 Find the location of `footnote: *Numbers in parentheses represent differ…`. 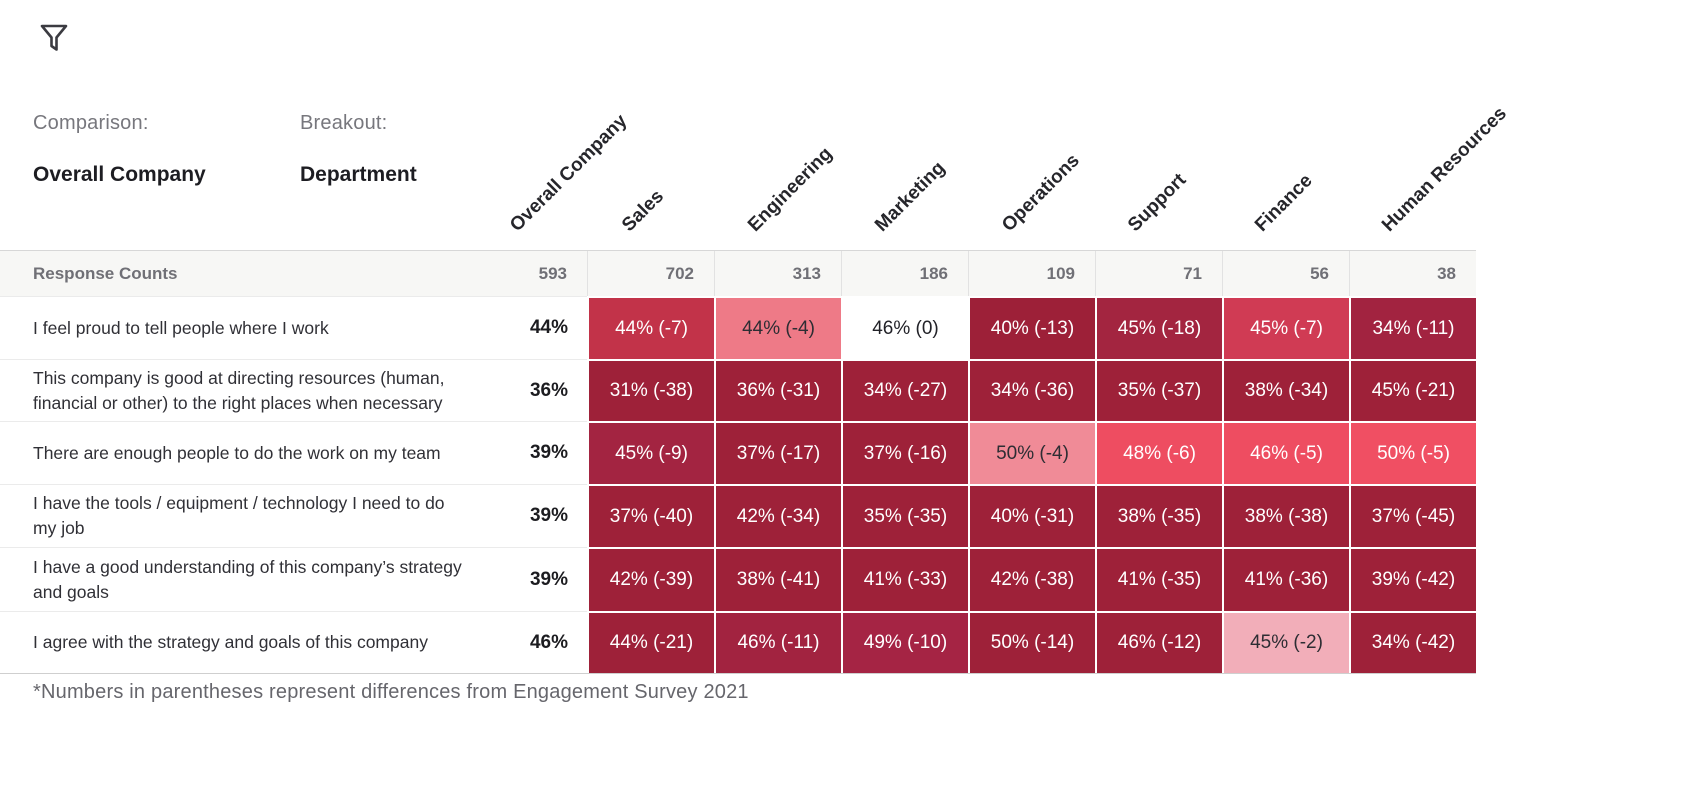

footnote: *Numbers in parentheses represent differ… is located at coordinates (391, 692).